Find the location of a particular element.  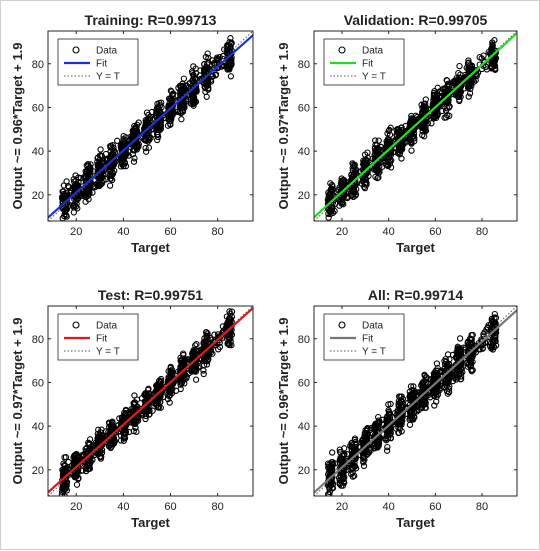

y-tick-label: 80 is located at coordinates (38, 340).